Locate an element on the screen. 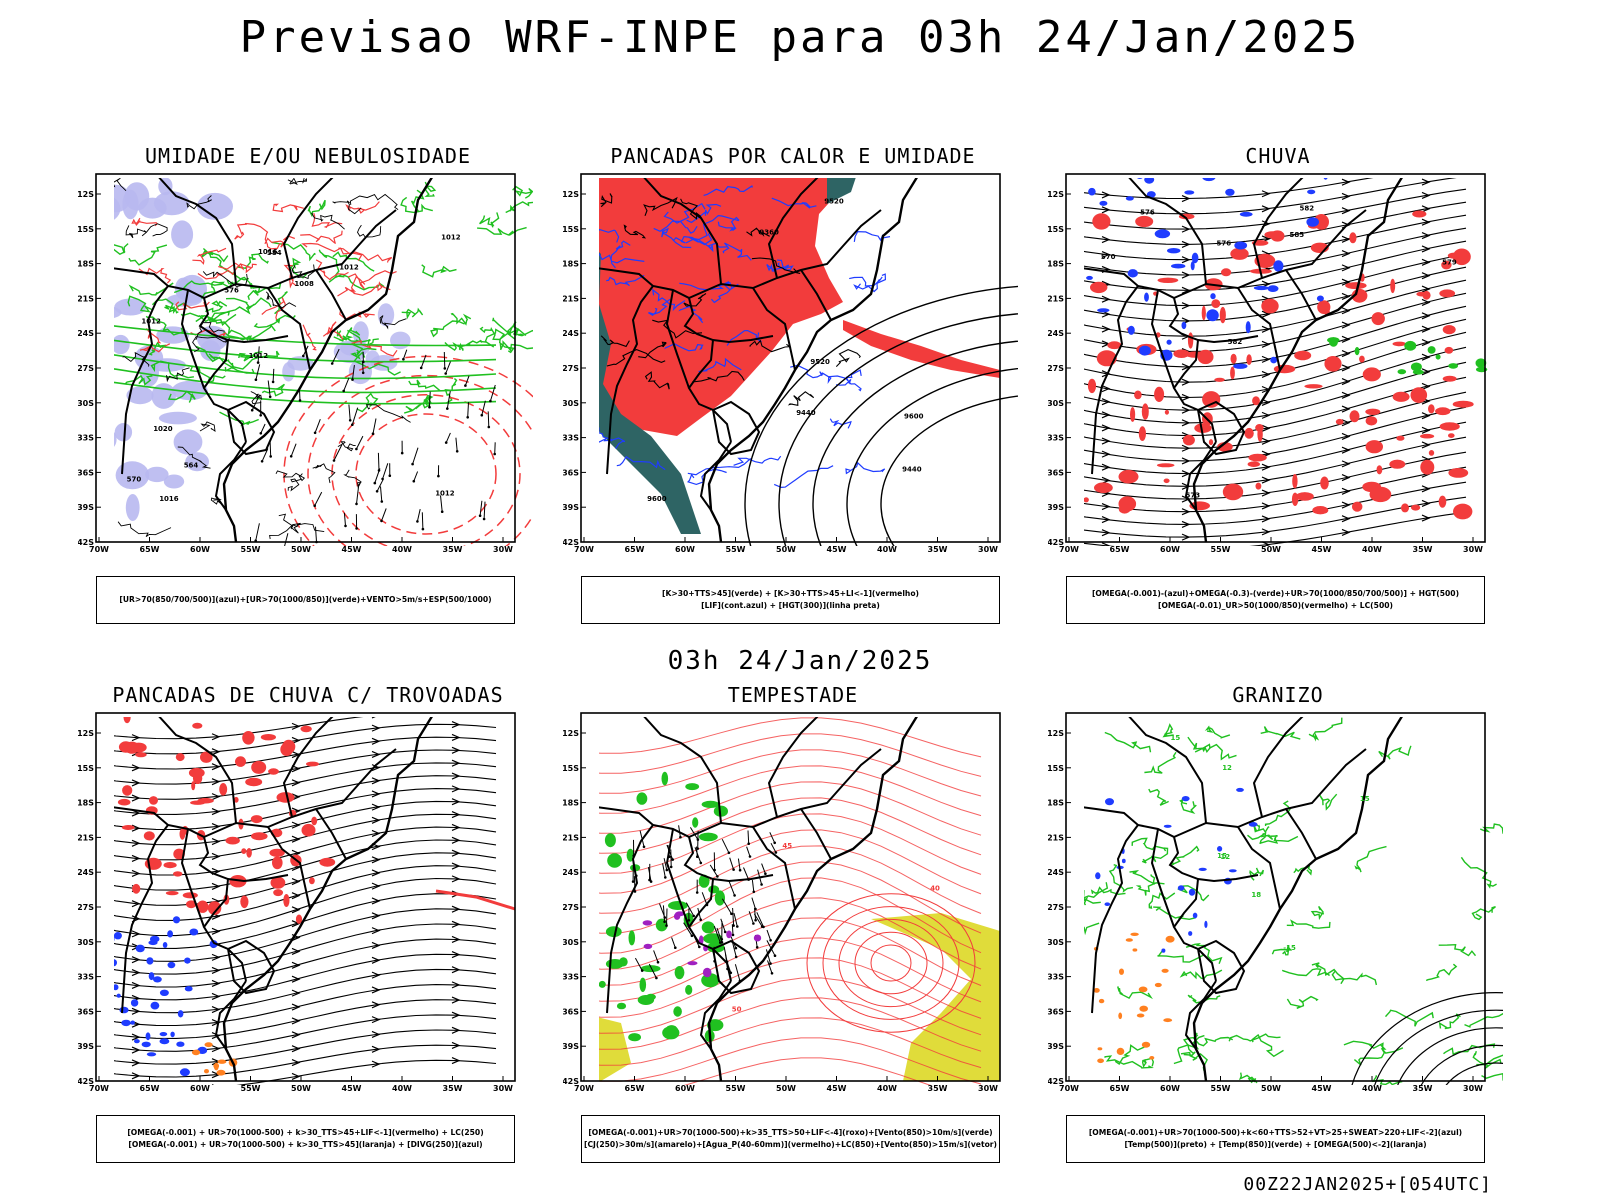 This screenshot has height=1200, width=1600. lifted-index-contour-blue is located at coordinates (684, 213).